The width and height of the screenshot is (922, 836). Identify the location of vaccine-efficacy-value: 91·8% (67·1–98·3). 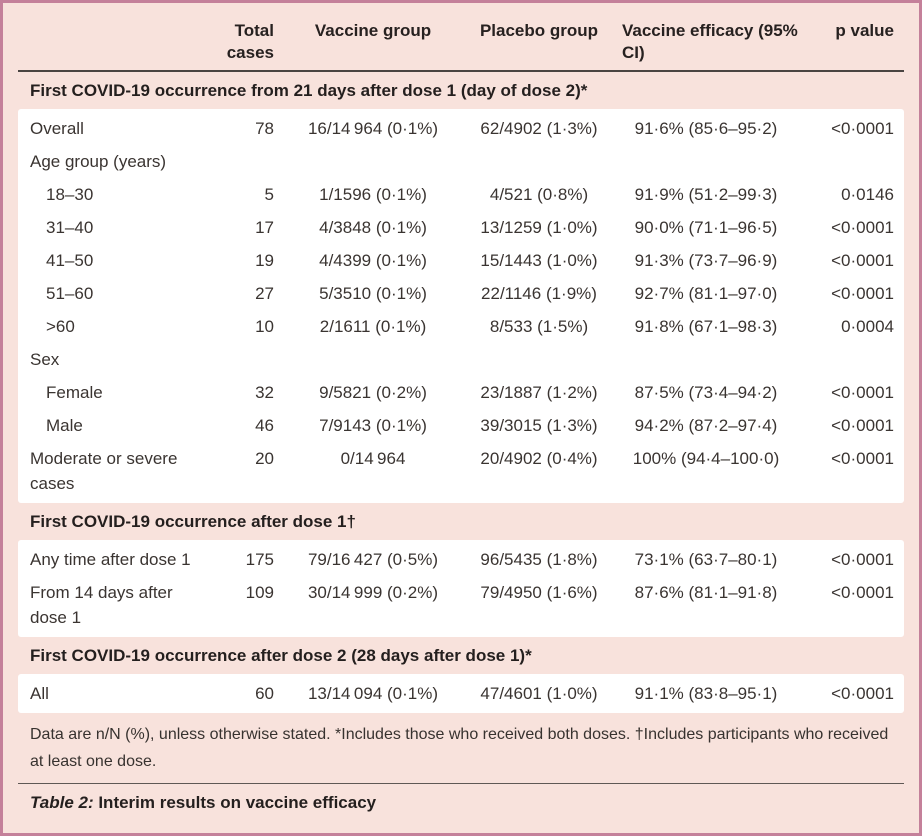
(706, 326).